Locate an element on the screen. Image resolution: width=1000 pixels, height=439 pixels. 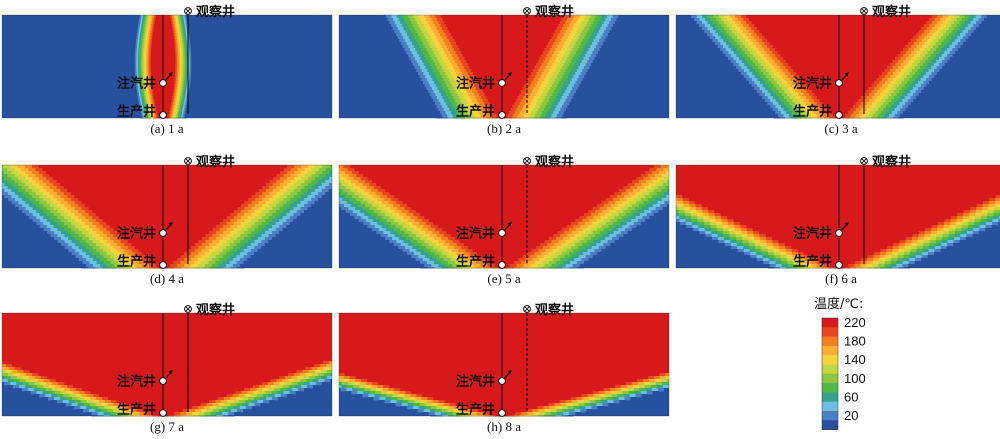
legend-tick-label: 60 is located at coordinates (851, 396).